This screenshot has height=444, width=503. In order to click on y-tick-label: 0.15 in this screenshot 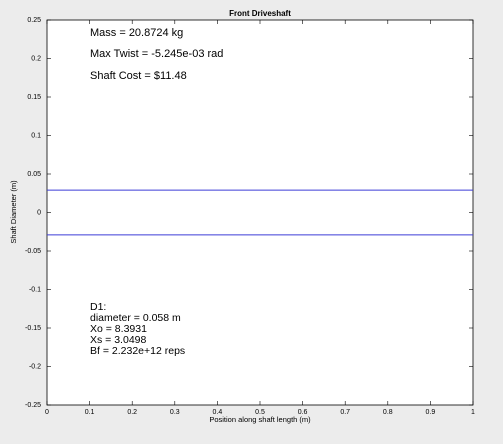, I will do `click(34, 97)`.